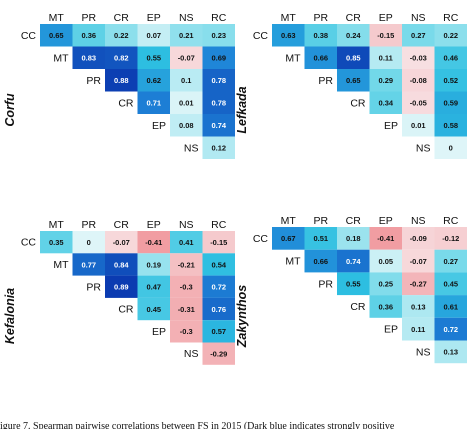 This screenshot has width=474, height=429. I want to click on cell-value-label: 0.11, so click(386, 58).